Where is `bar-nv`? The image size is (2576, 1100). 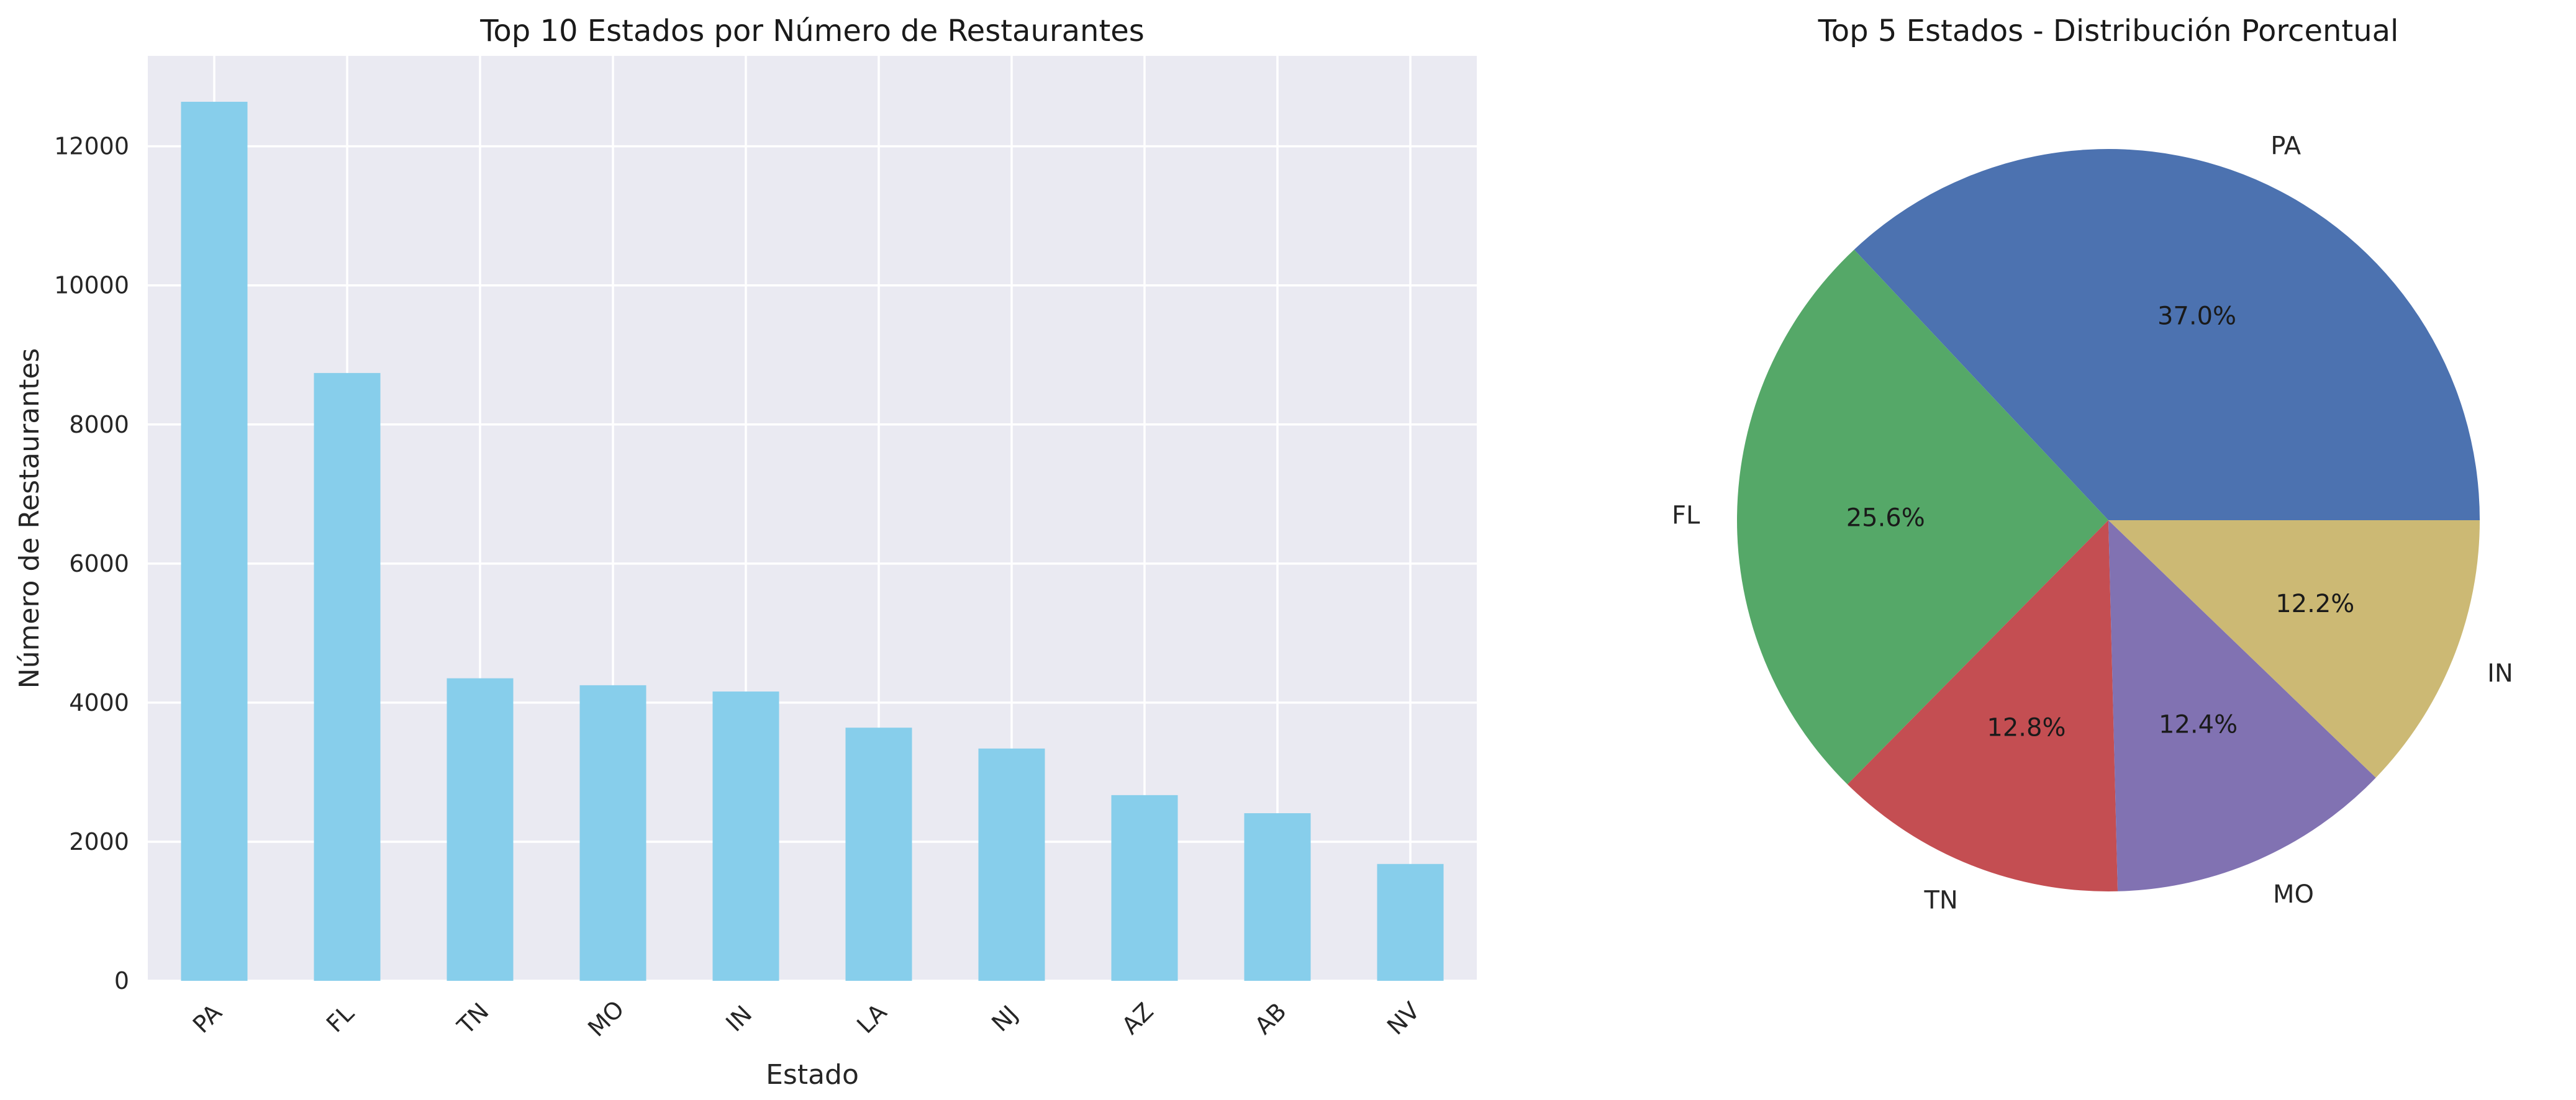 bar-nv is located at coordinates (1410, 922).